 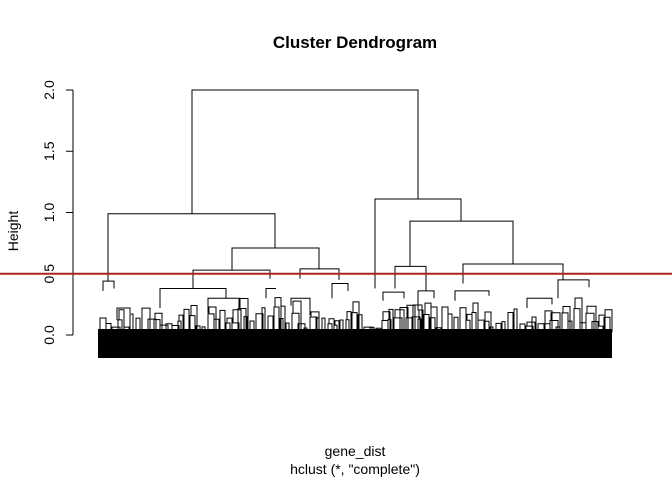 I want to click on right-b-sub, so click(x=472, y=295).